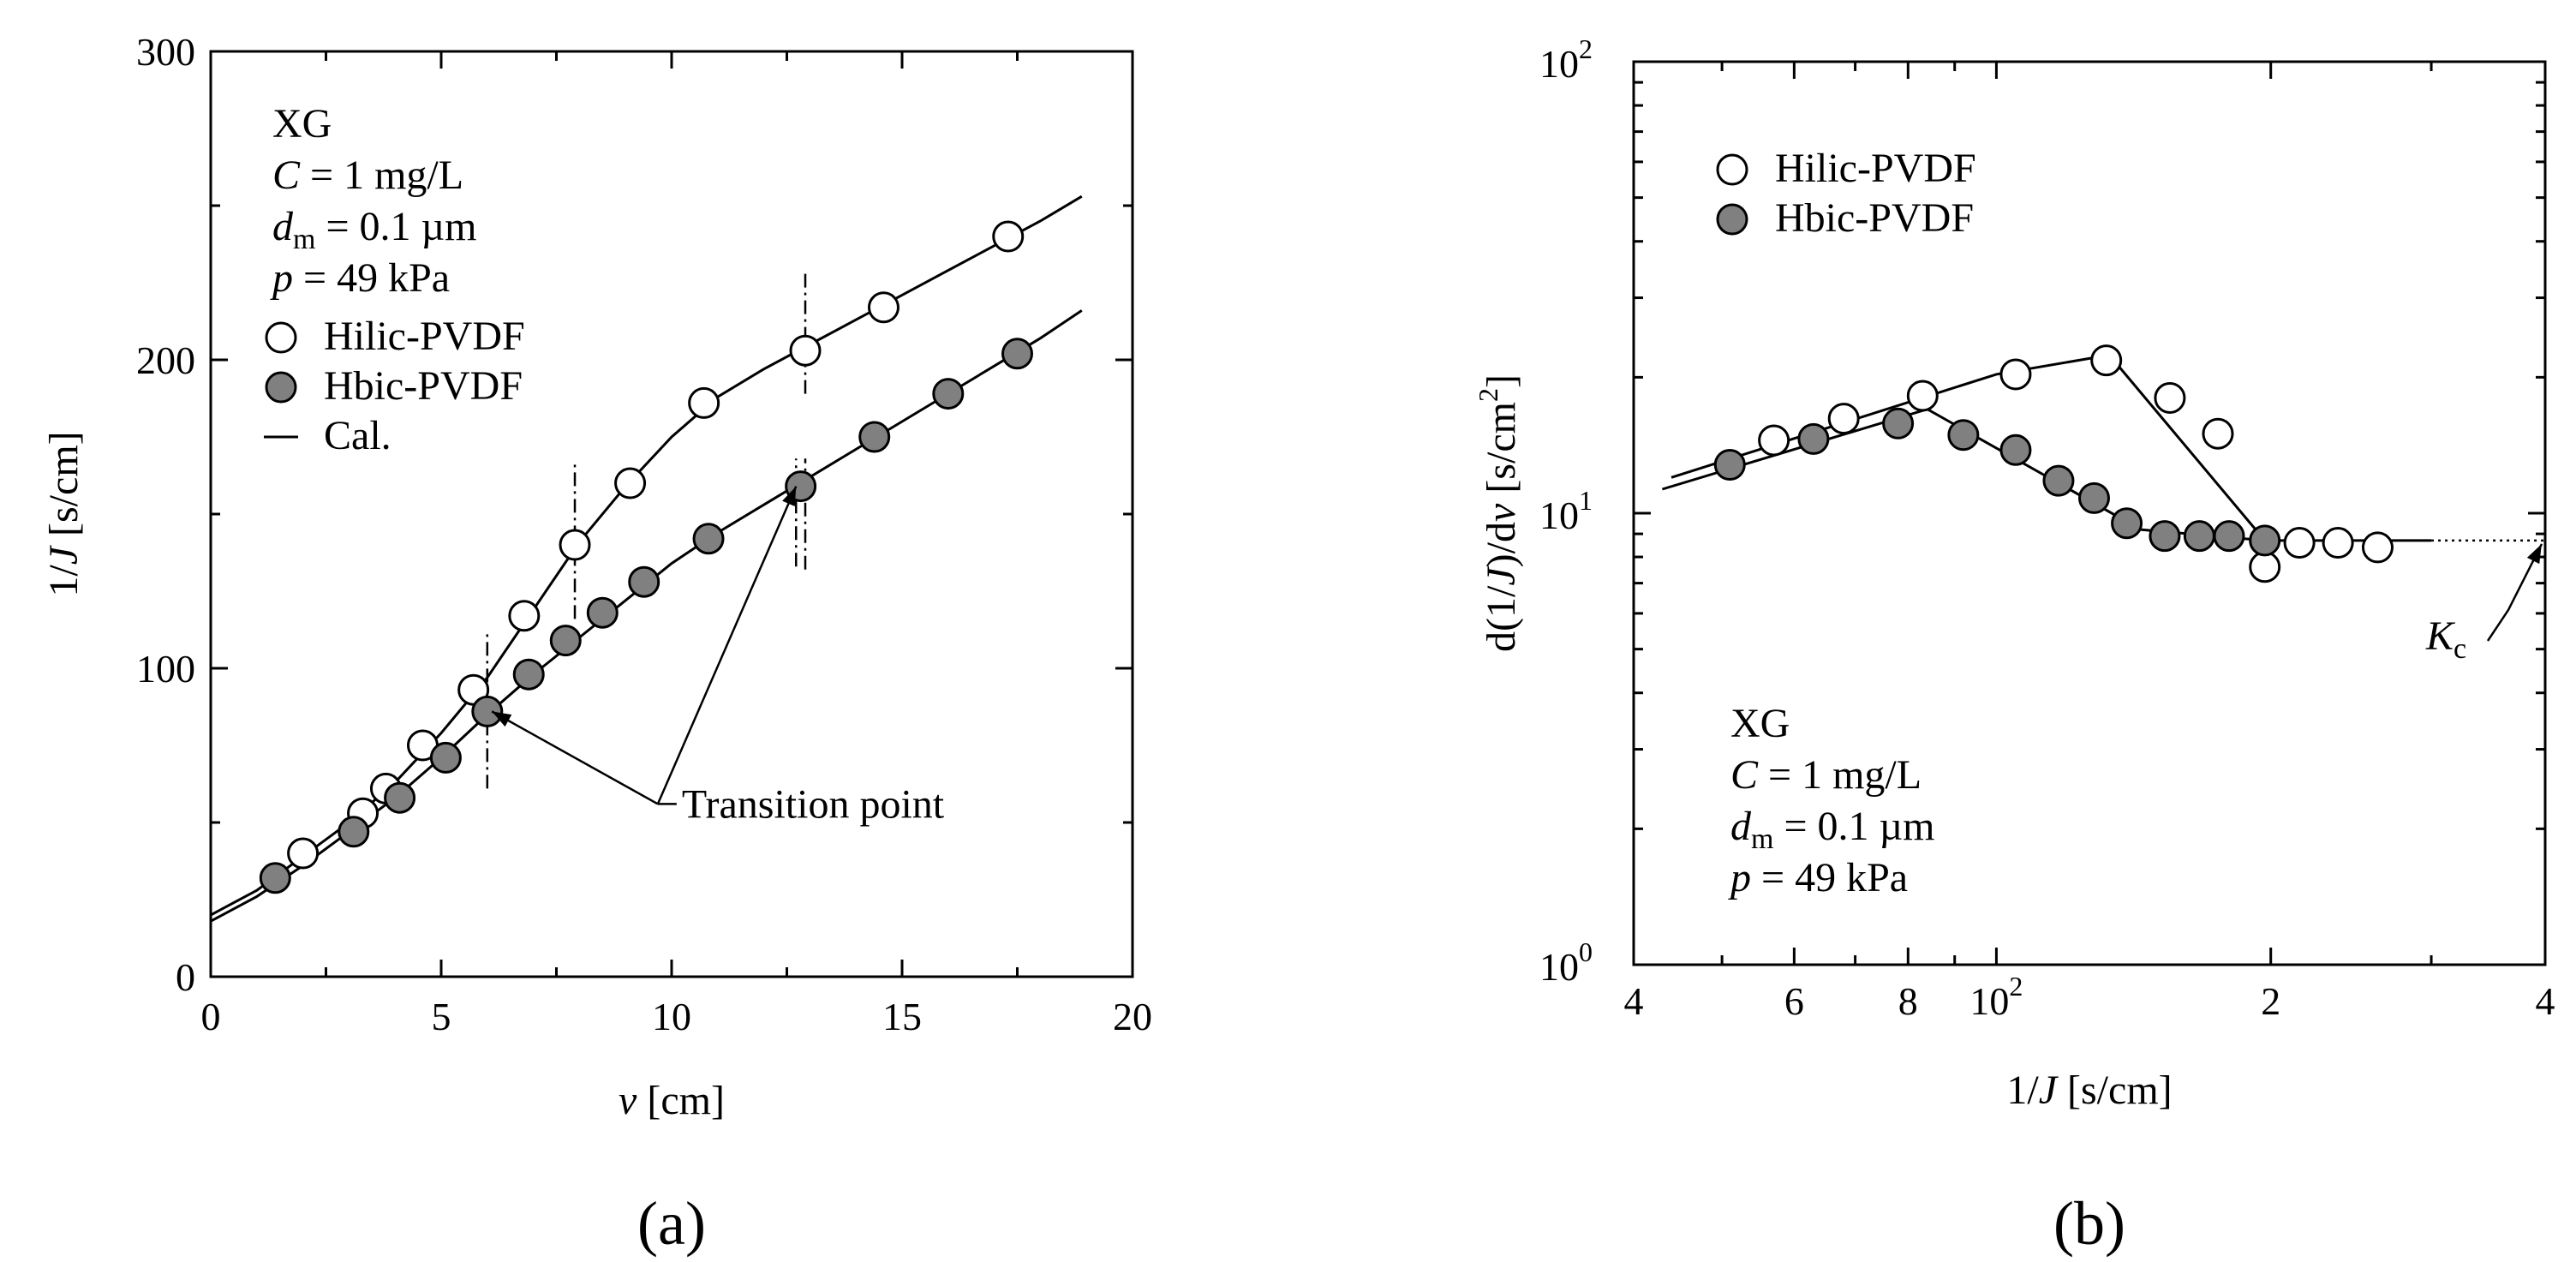  I want to click on x-tick-label: 15, so click(902, 1016).